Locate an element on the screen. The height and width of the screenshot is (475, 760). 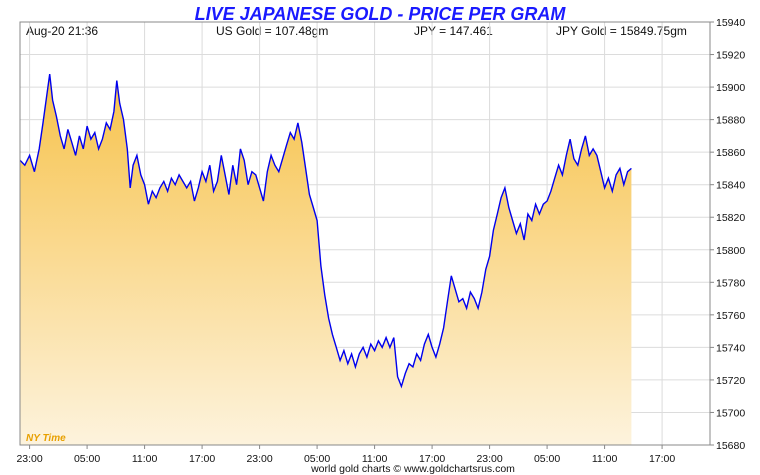
y-tick-label: 15760 is located at coordinates (730, 316).